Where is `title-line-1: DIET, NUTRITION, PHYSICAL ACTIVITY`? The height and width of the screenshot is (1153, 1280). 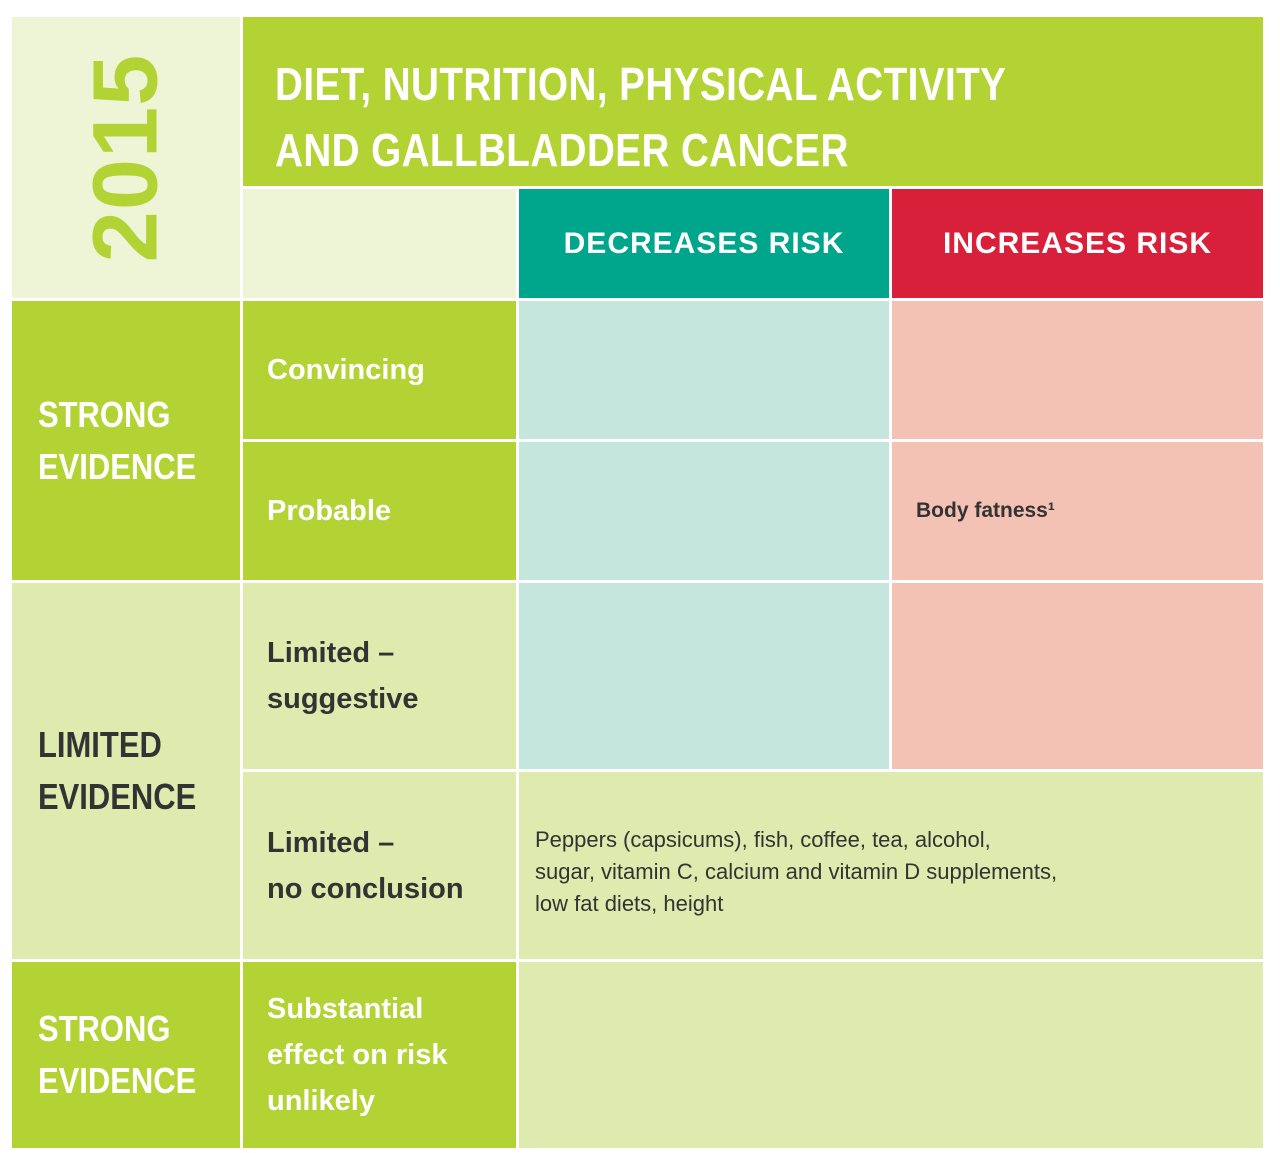
title-line-1: DIET, NUTRITION, PHYSICAL ACTIVITY is located at coordinates (641, 84).